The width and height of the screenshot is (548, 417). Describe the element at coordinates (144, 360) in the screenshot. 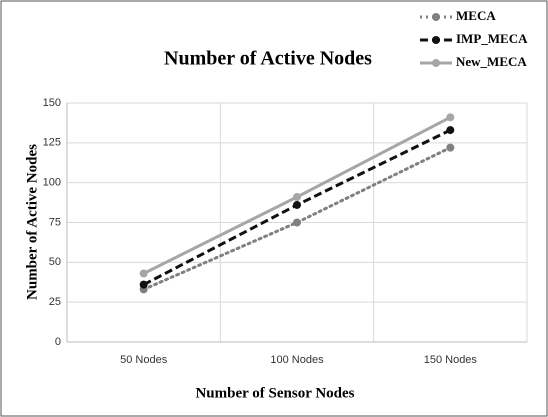

I see `x-tick-label: 50 Nodes` at that location.